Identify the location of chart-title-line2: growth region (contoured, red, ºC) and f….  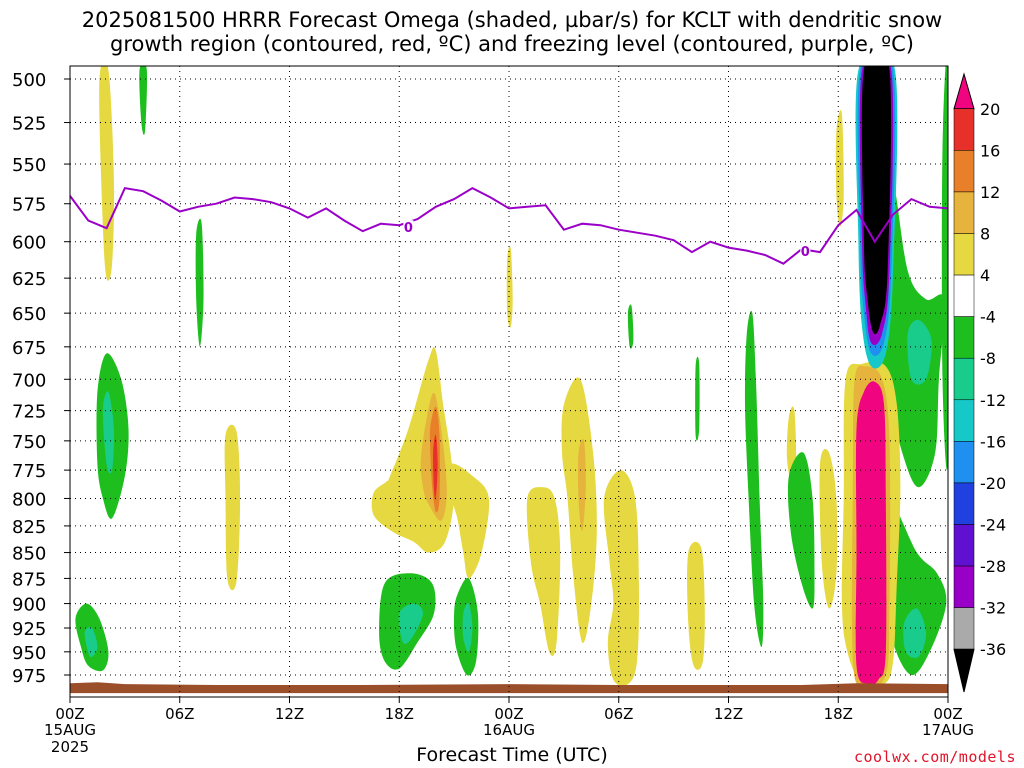
(512, 44).